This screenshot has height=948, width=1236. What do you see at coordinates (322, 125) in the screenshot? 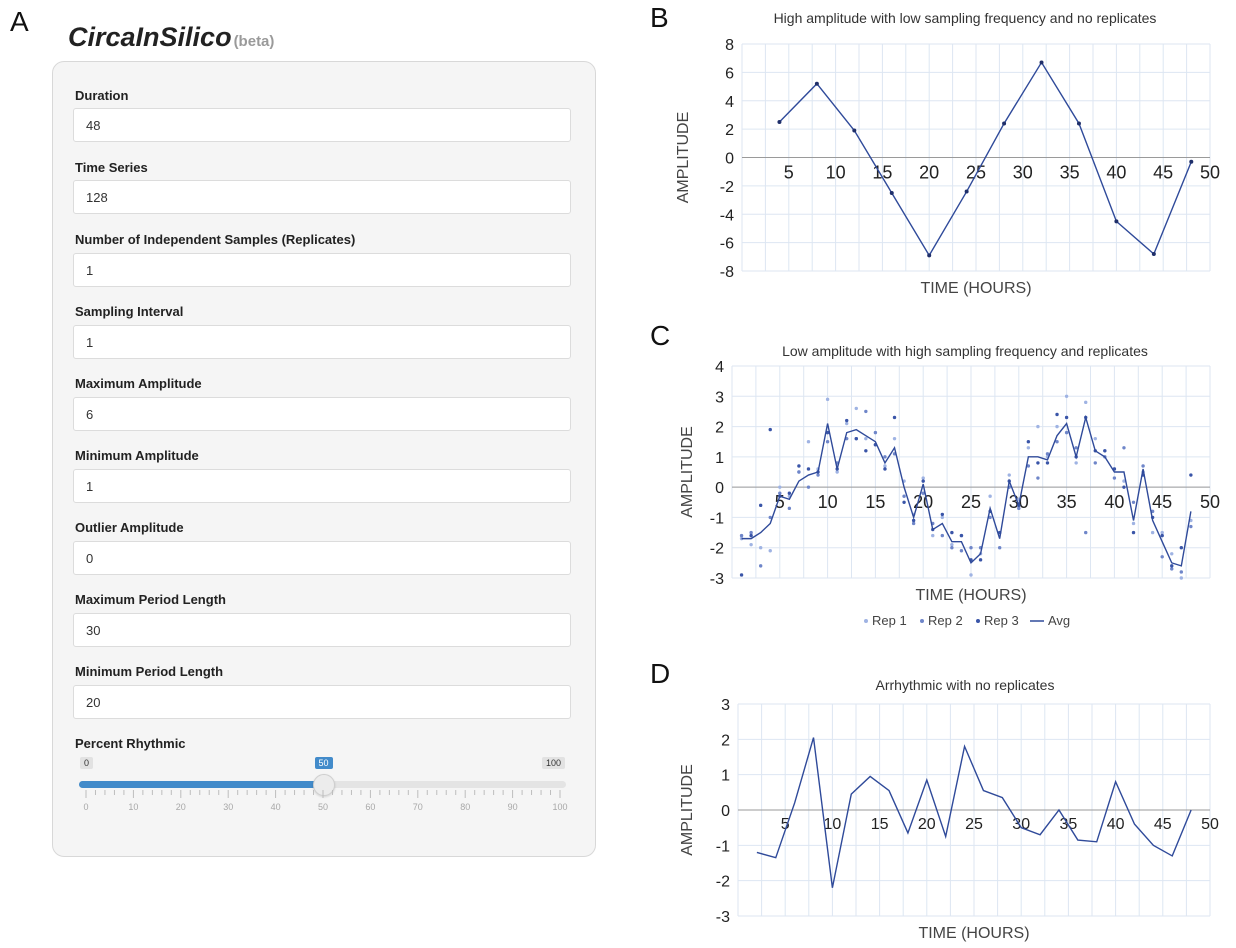
I see `duration-input` at bounding box center [322, 125].